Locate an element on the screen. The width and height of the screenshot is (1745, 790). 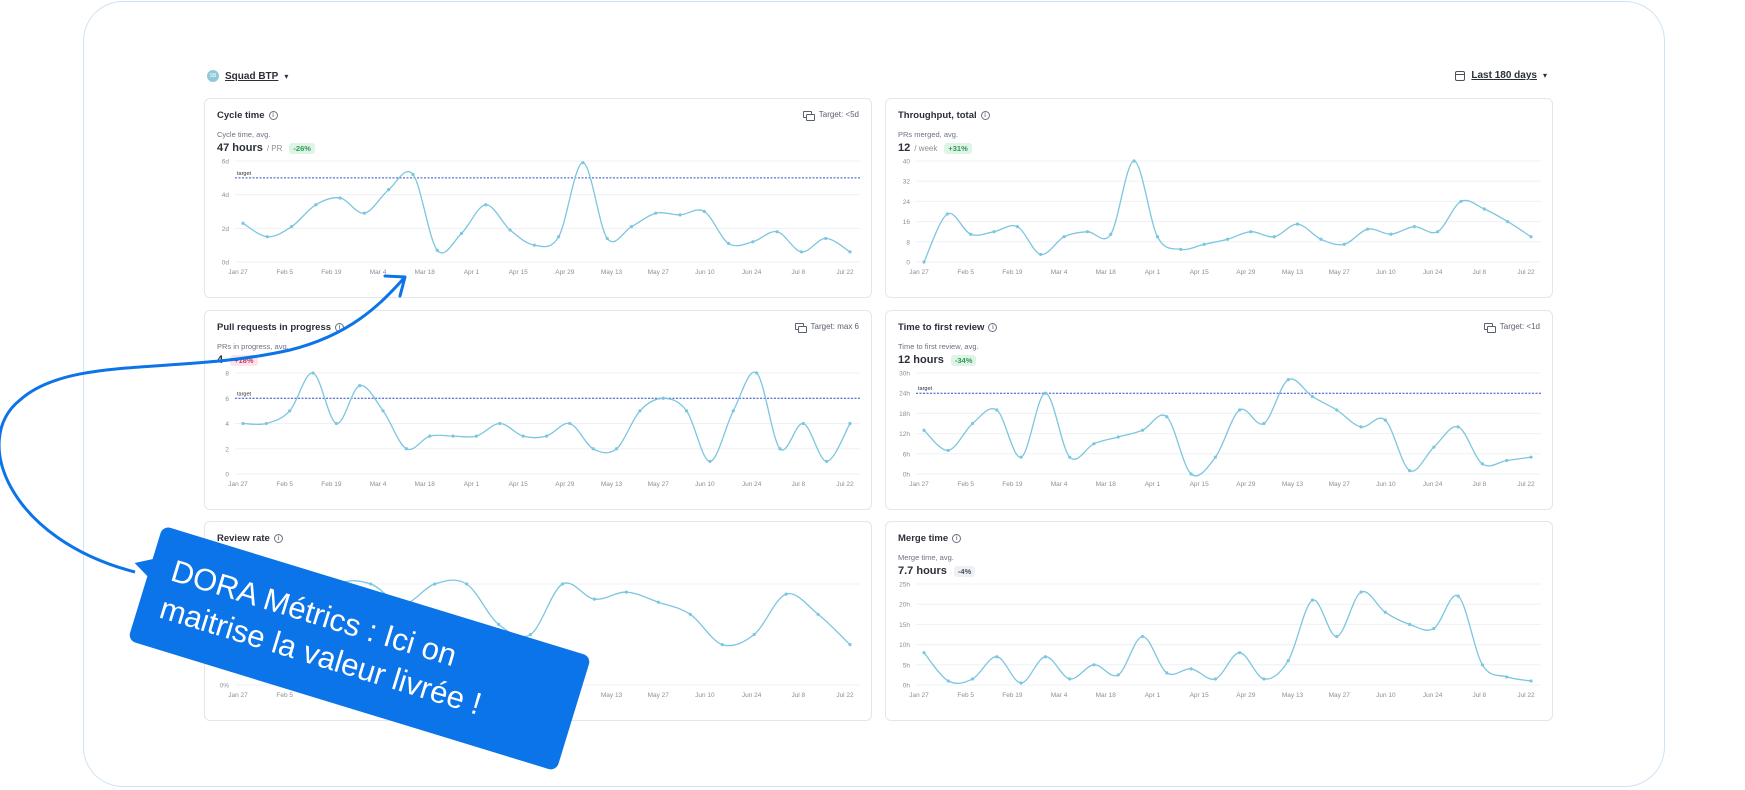
squad-selector: SB Squad BTP ▾ is located at coordinates (247, 76).